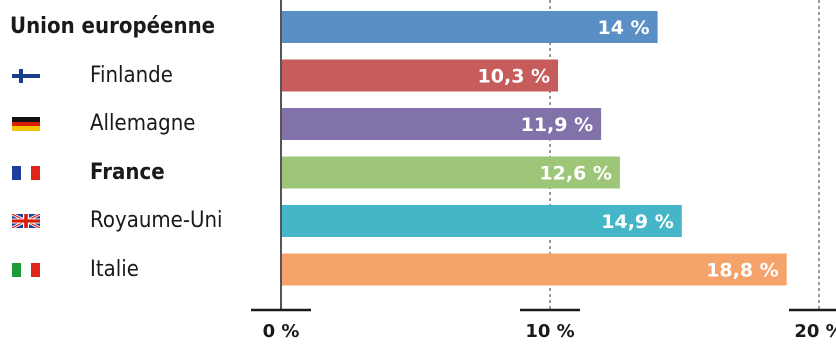 The height and width of the screenshot is (345, 836). What do you see at coordinates (113, 26) in the screenshot?
I see `category-label: Union européenne` at bounding box center [113, 26].